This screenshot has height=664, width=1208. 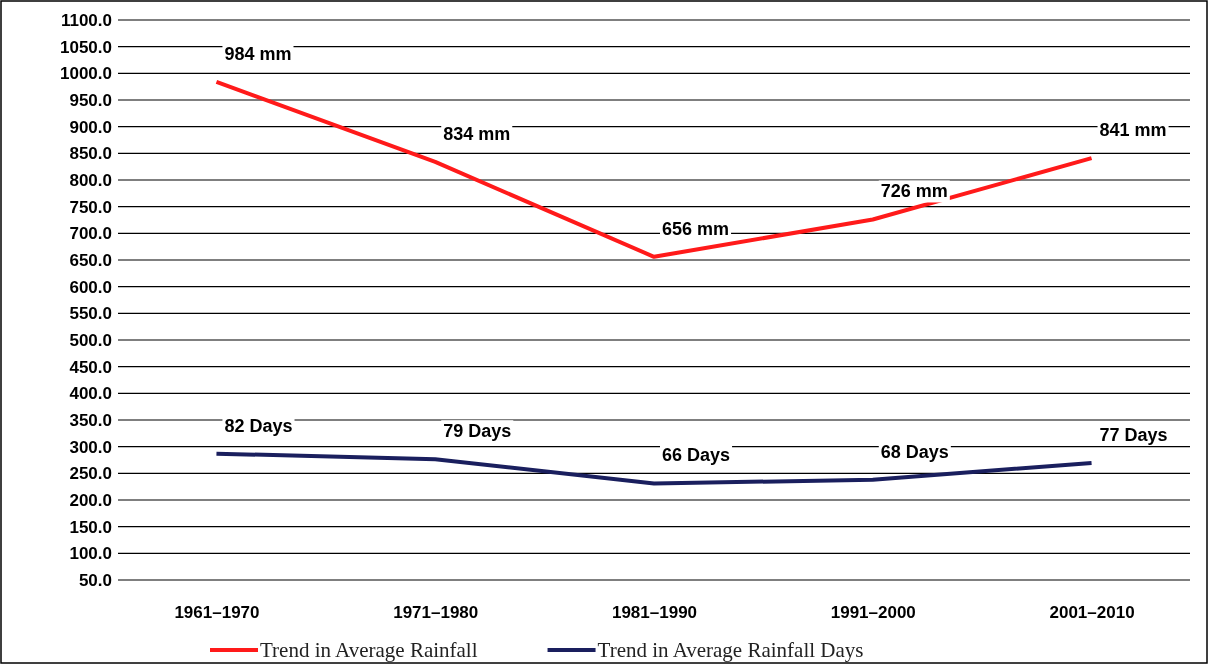 What do you see at coordinates (90, 554) in the screenshot?
I see `y-tick-label: 100.0` at bounding box center [90, 554].